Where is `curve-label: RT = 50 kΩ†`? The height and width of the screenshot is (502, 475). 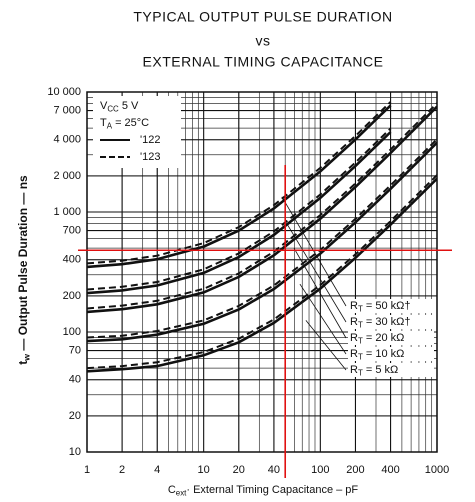 curve-label: RT = 50 kΩ† is located at coordinates (380, 306).